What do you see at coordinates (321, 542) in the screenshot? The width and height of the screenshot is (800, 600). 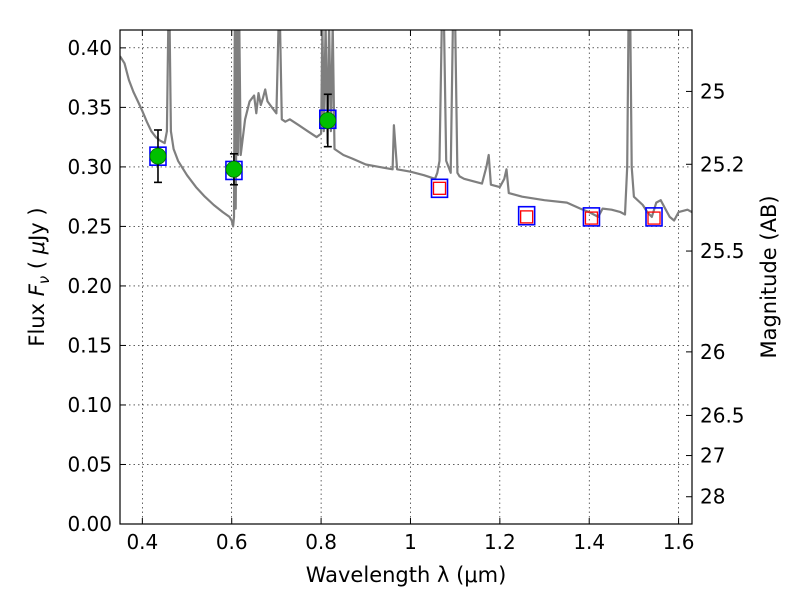 I see `x-tick-label-2: 0.8` at bounding box center [321, 542].